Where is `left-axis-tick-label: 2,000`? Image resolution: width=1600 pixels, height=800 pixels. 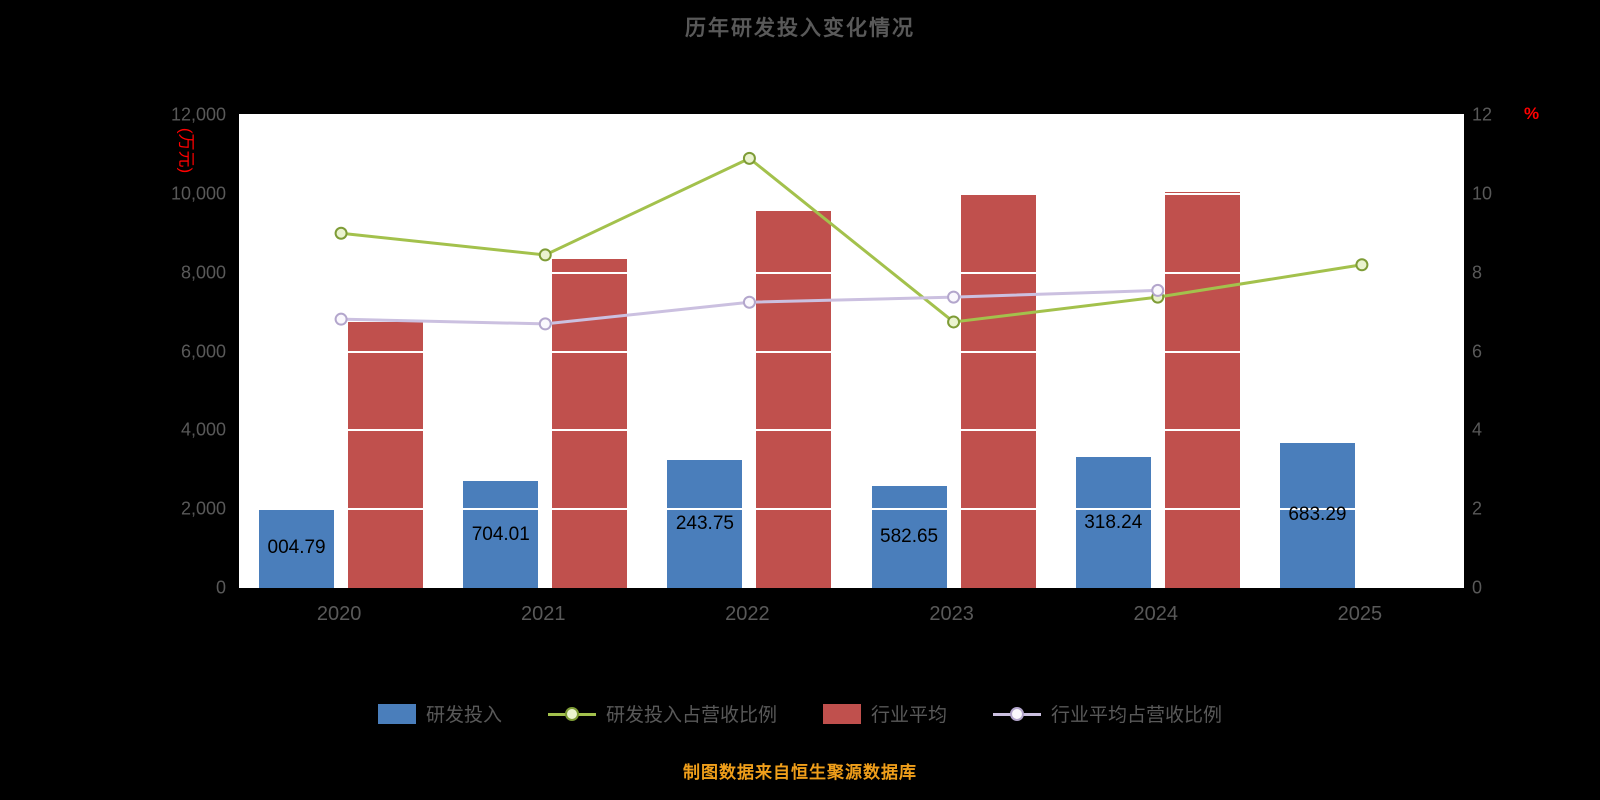
left-axis-tick-label: 2,000 is located at coordinates (203, 508).